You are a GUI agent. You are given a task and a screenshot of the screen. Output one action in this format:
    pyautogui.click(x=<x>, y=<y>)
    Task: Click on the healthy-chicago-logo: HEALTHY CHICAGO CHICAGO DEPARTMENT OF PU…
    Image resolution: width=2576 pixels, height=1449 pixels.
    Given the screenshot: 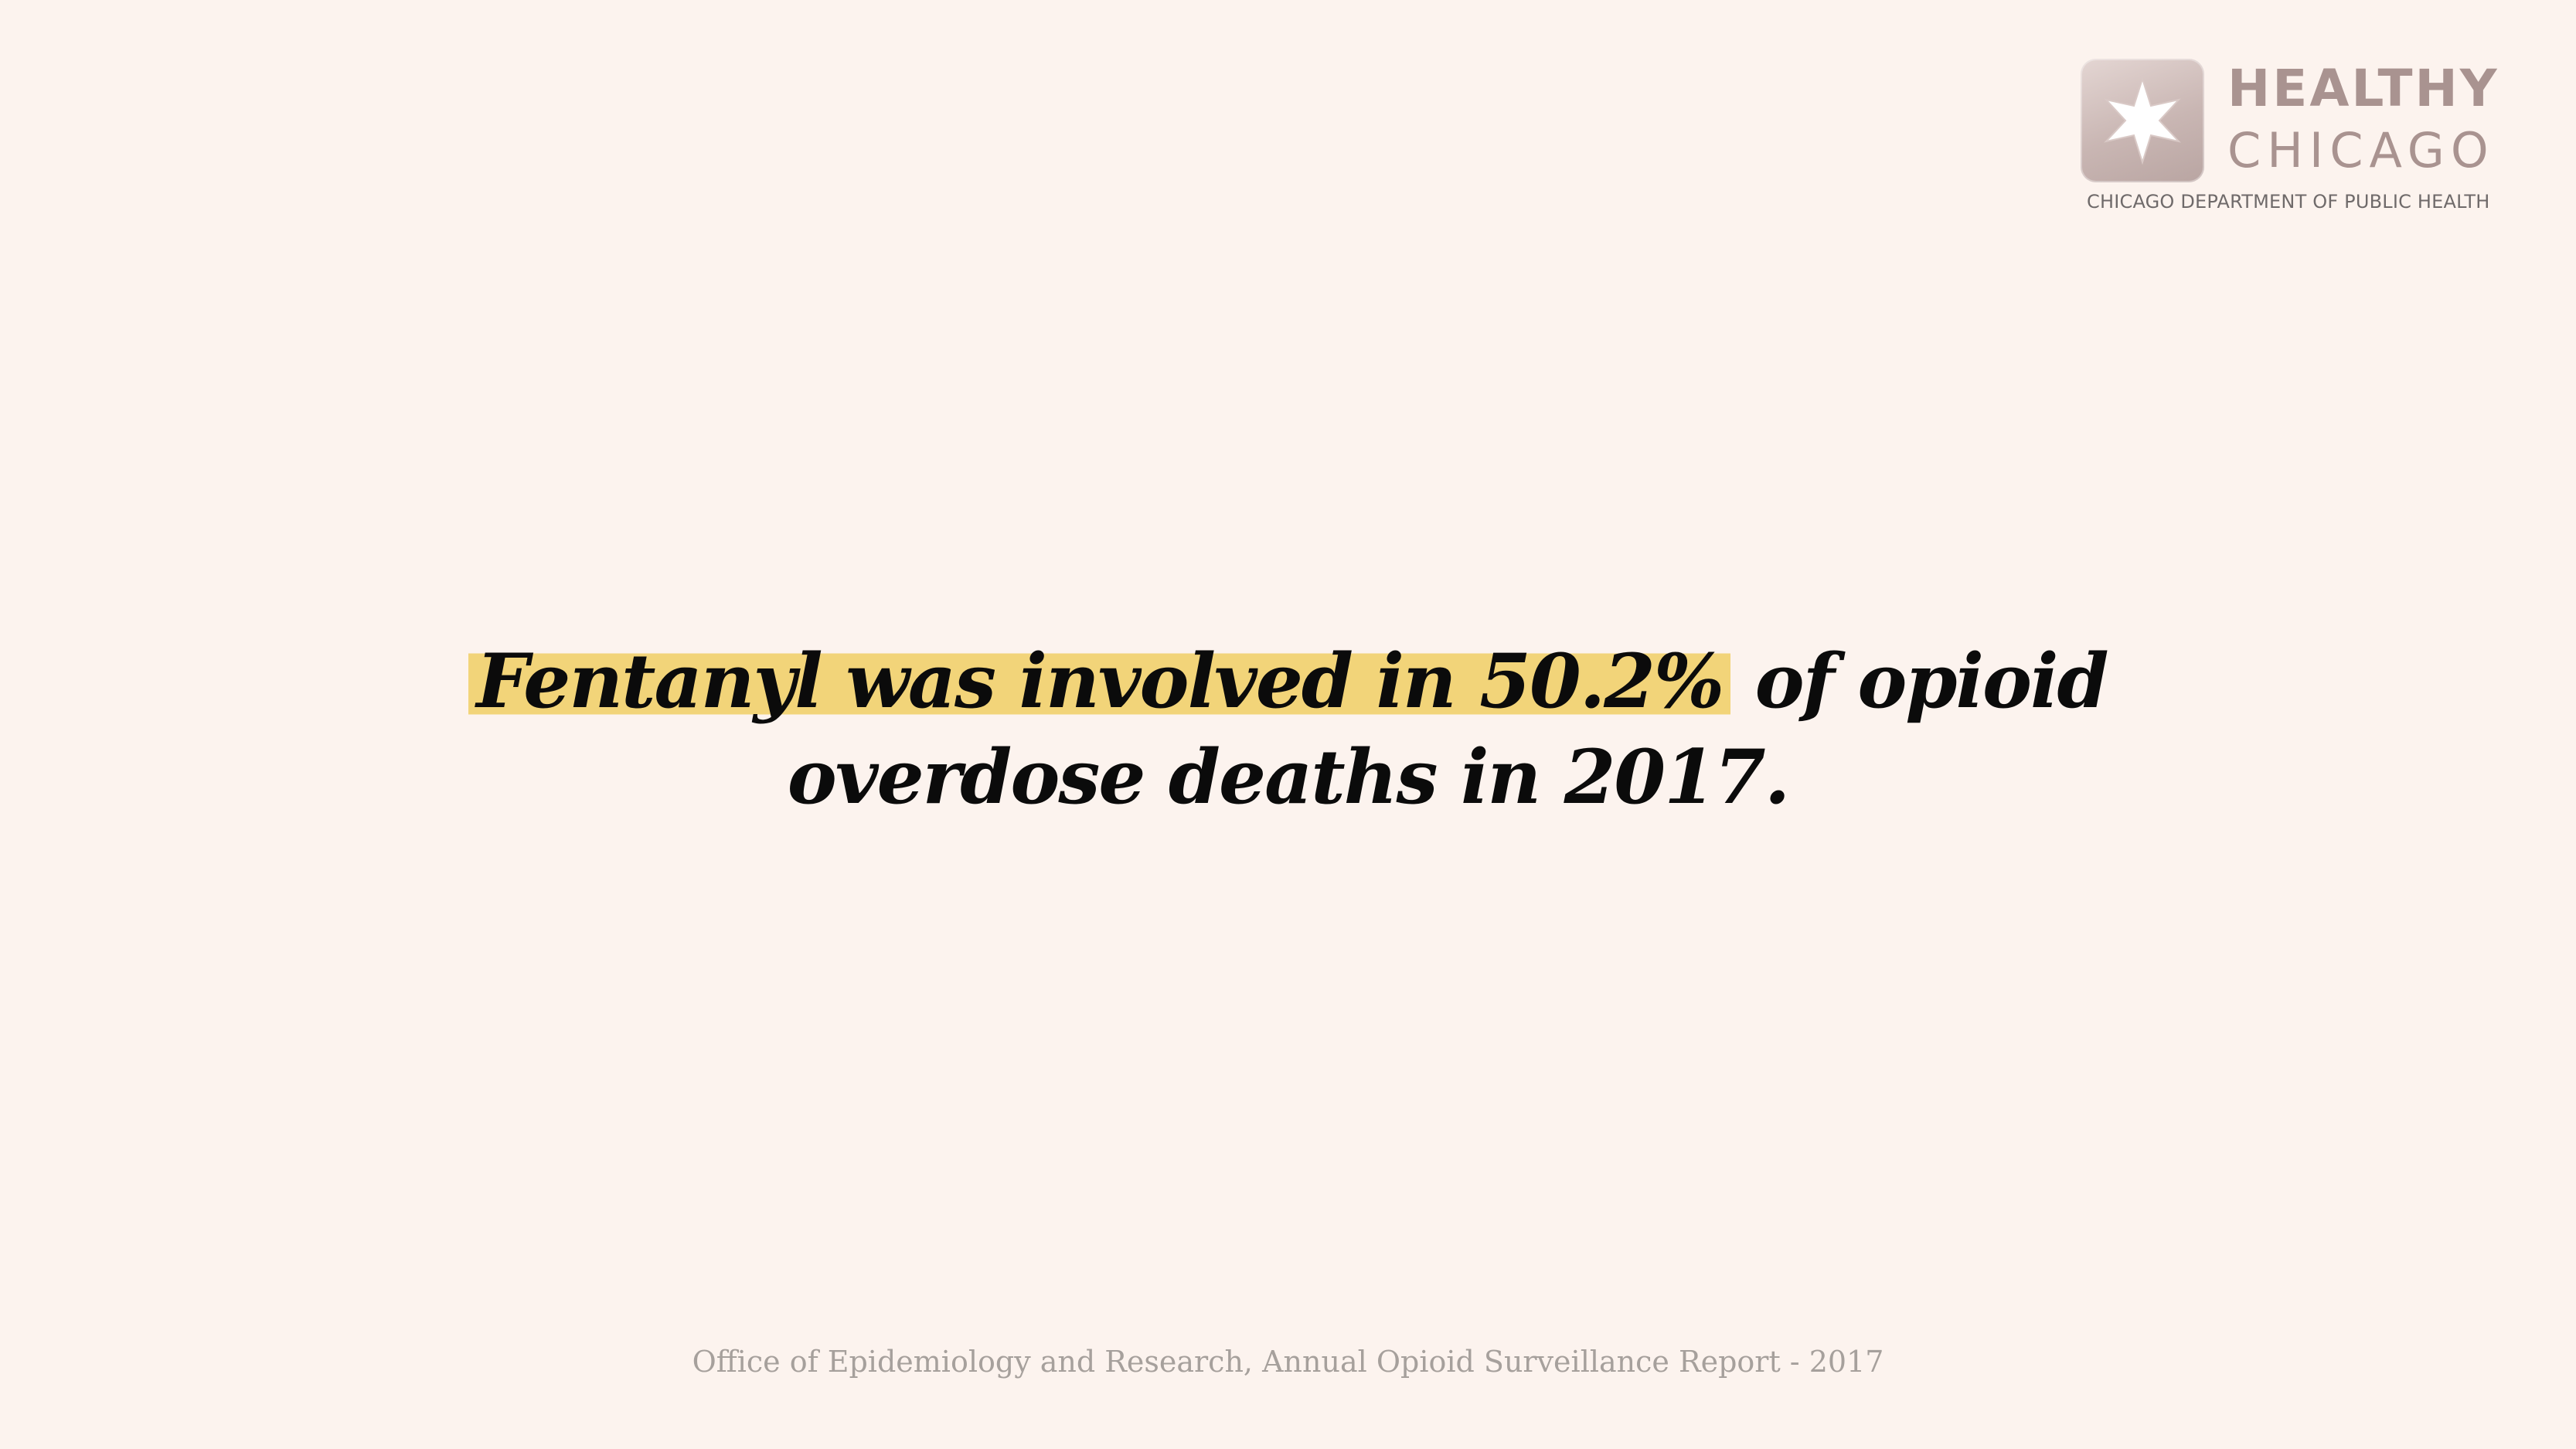 What is the action you would take?
    pyautogui.click(x=2301, y=140)
    